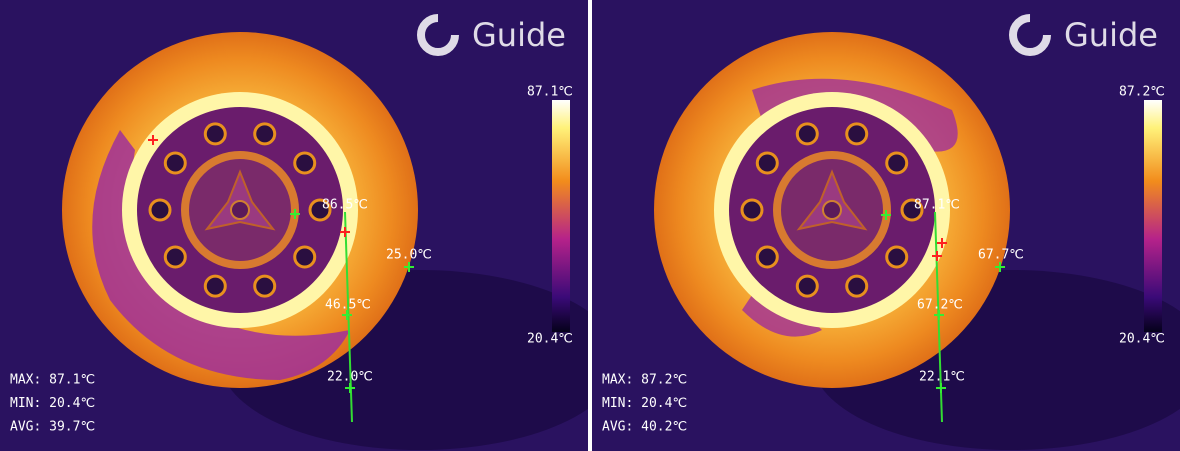 Image resolution: width=1180 pixels, height=451 pixels. What do you see at coordinates (350, 377) in the screenshot?
I see `point-temp: 22.0℃` at bounding box center [350, 377].